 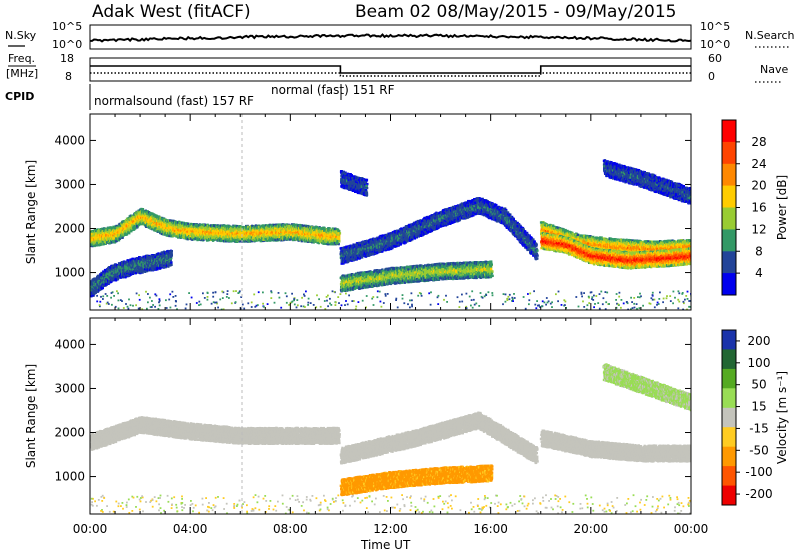 What do you see at coordinates (711, 76) in the screenshot?
I see `nave-tick-low: 0` at bounding box center [711, 76].